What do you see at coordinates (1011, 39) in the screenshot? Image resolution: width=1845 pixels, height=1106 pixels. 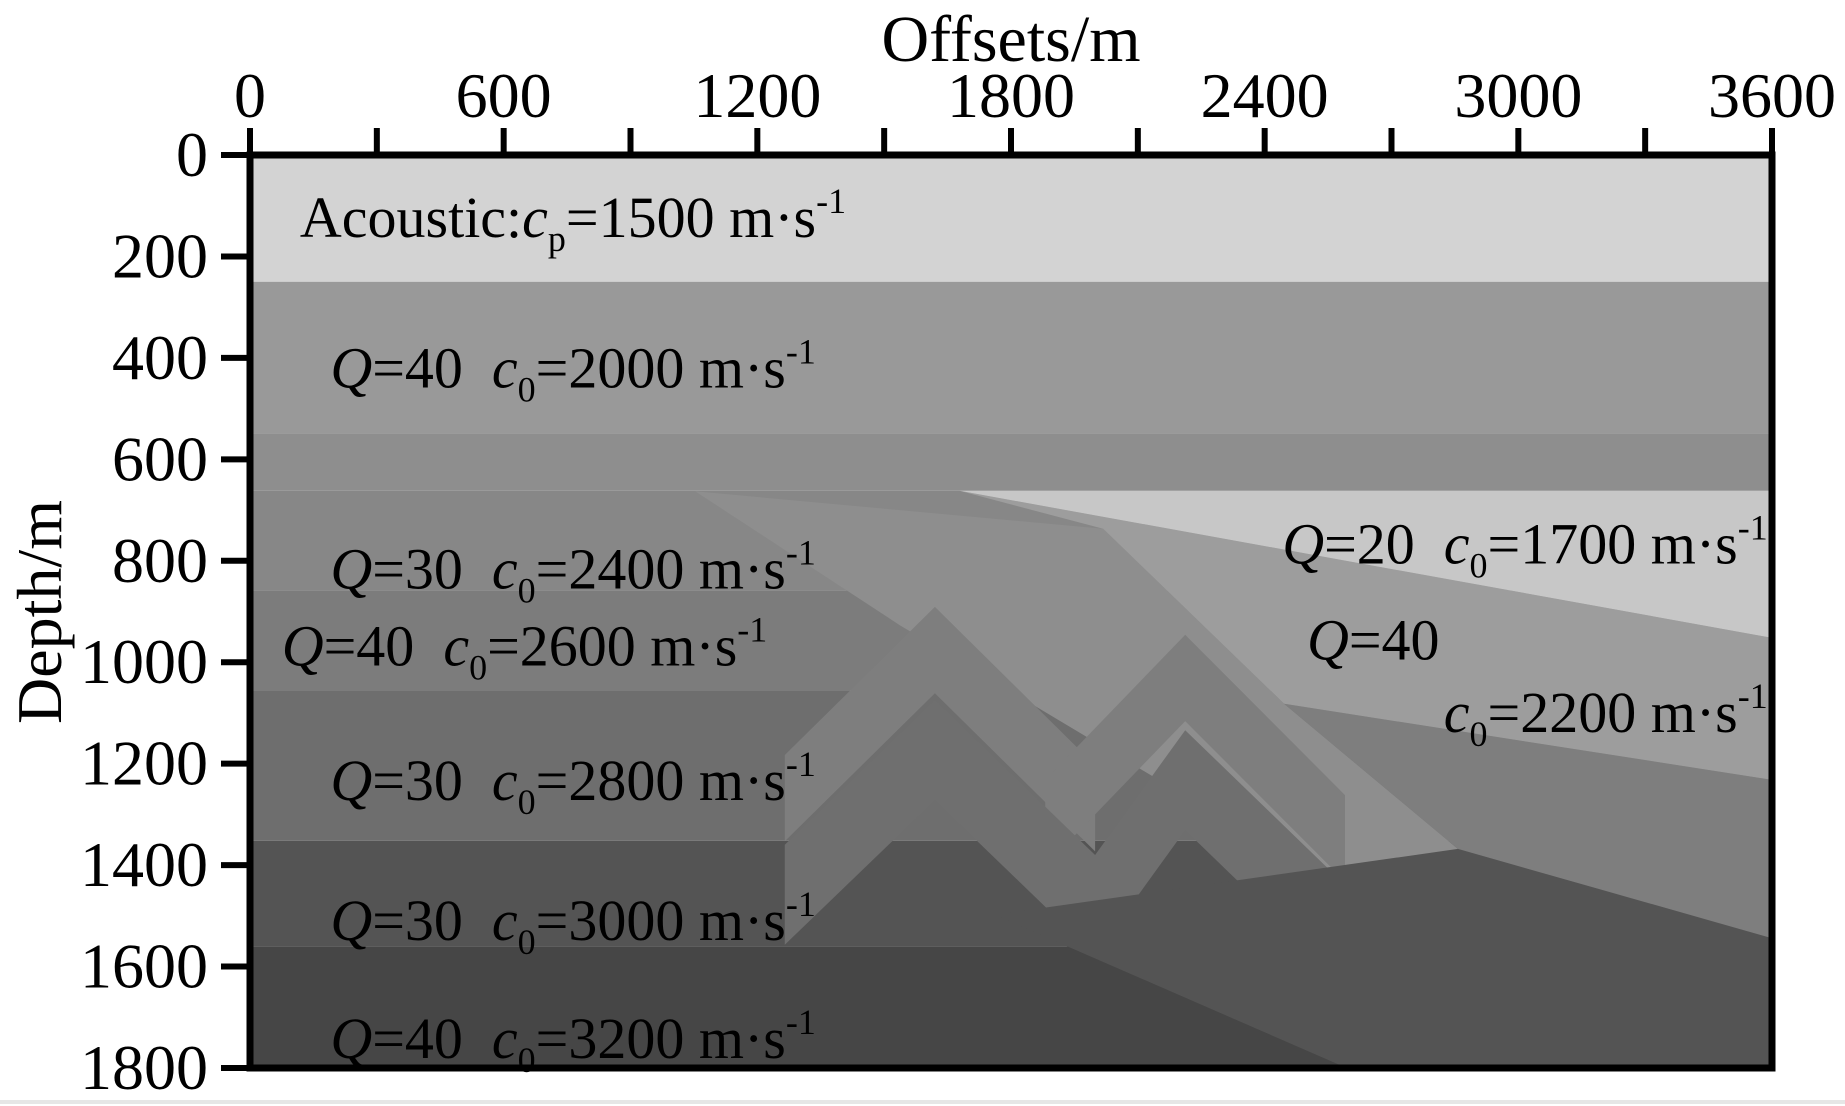 I see `x-axis-title: Offsets/m` at bounding box center [1011, 39].